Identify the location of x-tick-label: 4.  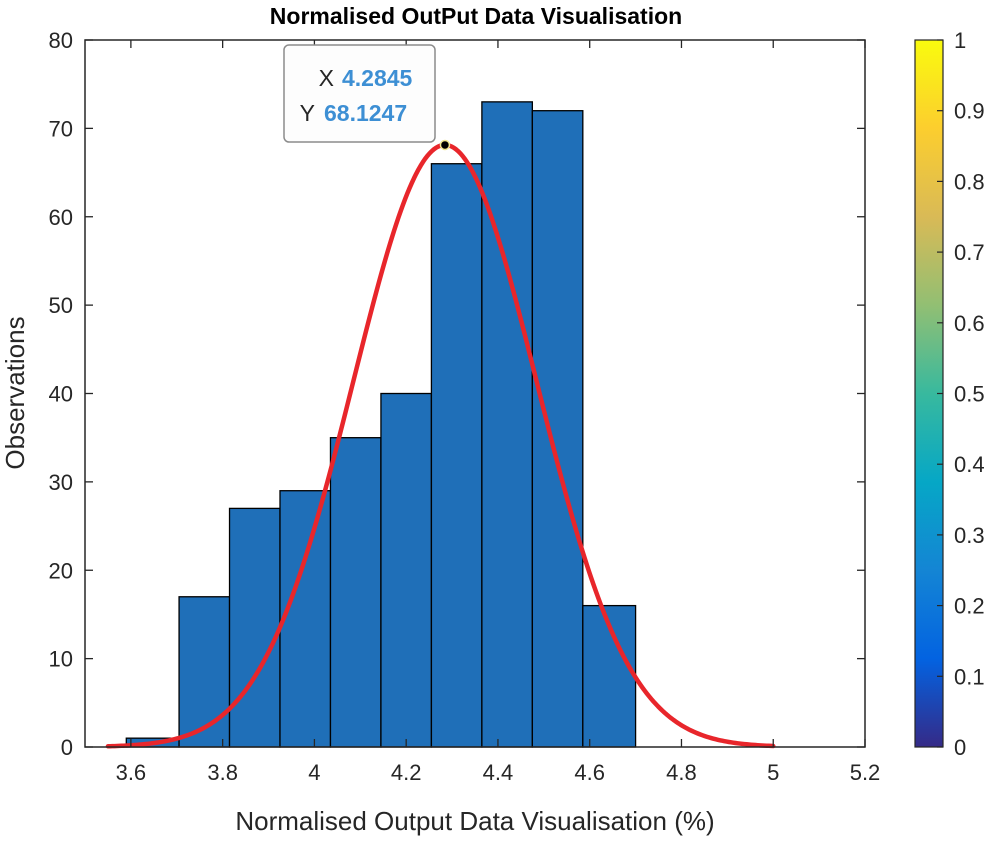
(314, 772).